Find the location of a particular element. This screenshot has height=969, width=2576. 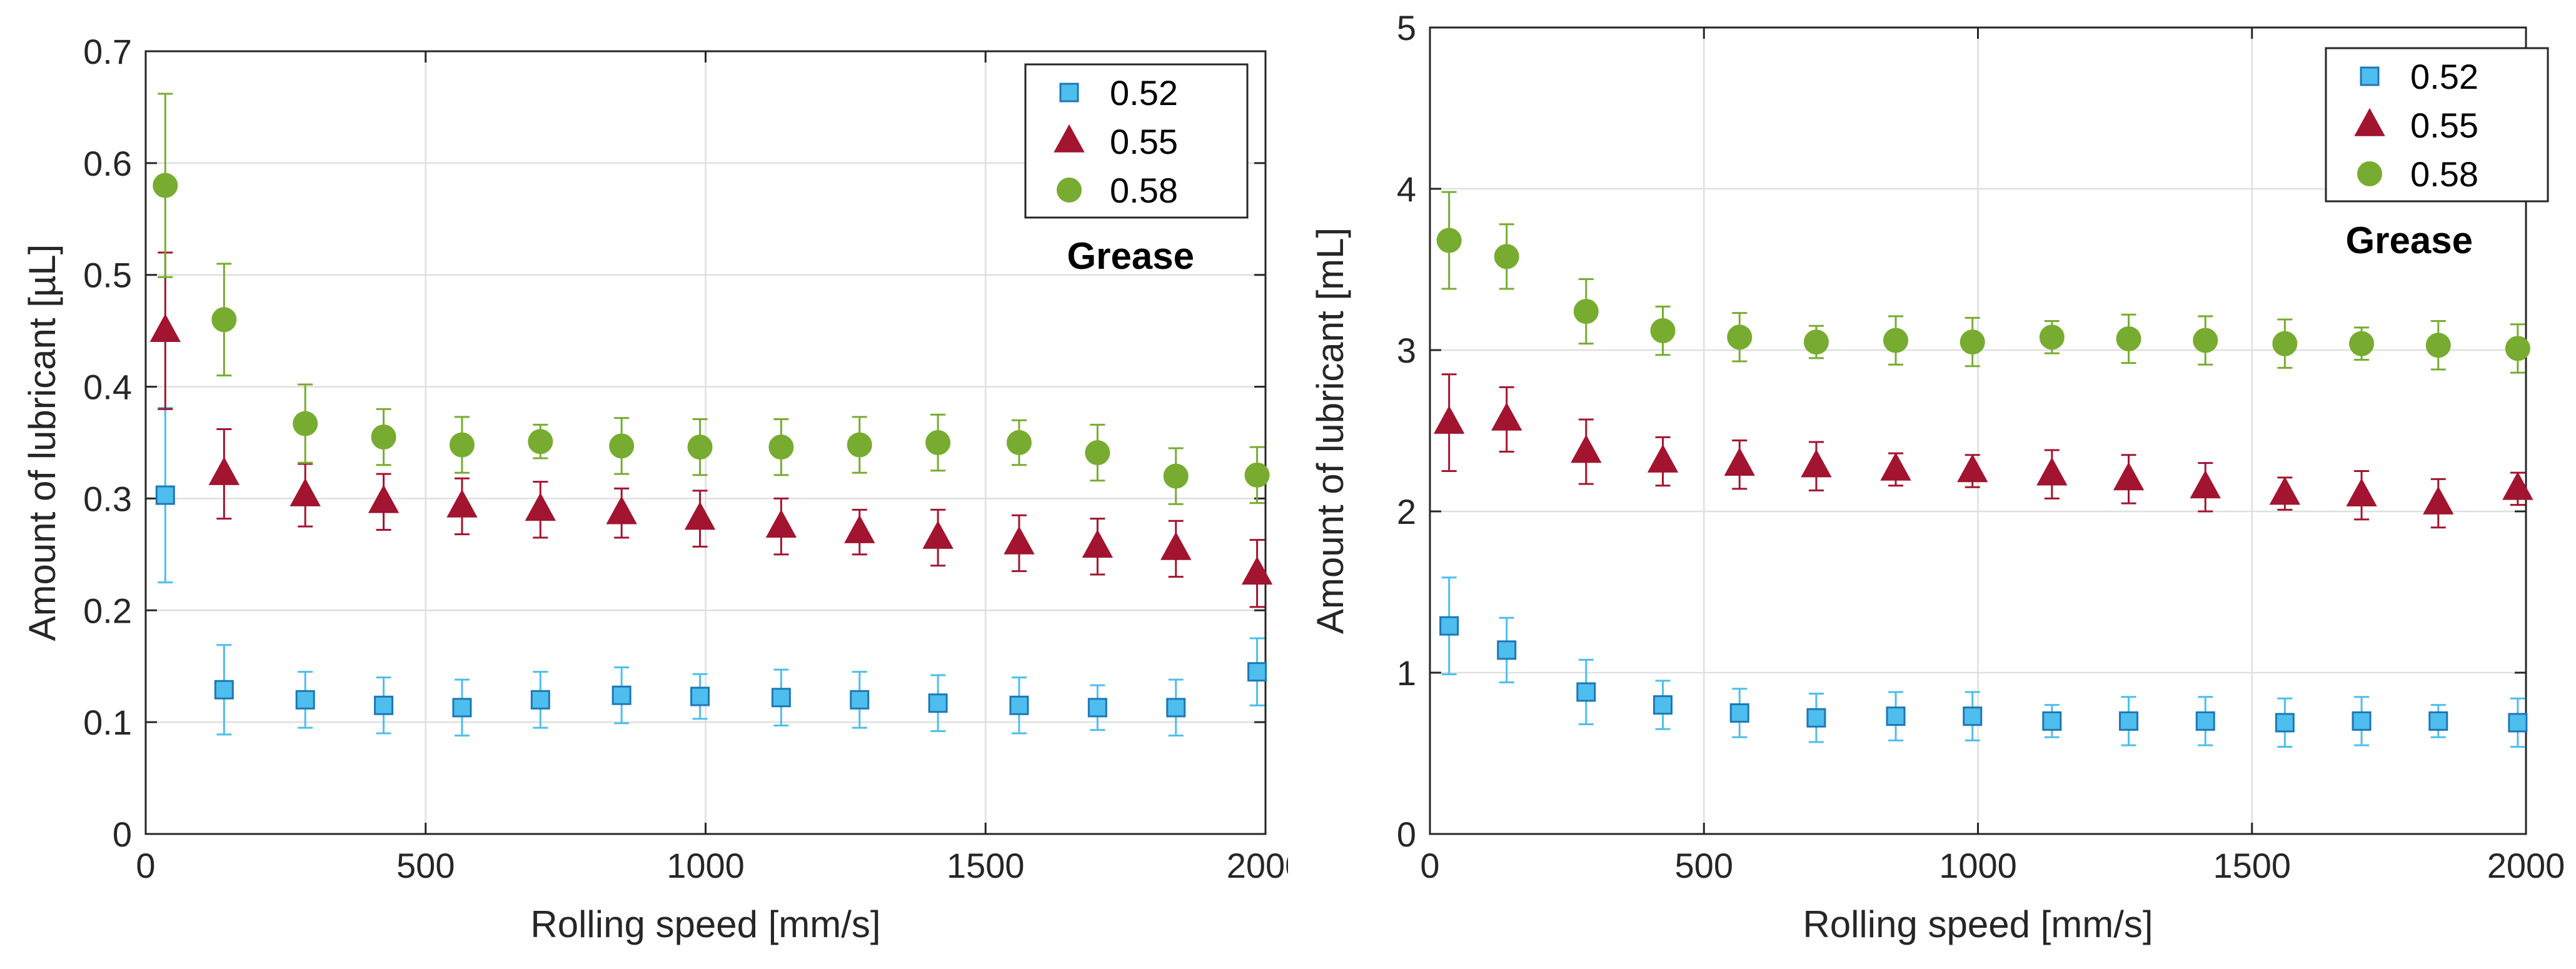

y-tick-label: 1 is located at coordinates (1406, 673).